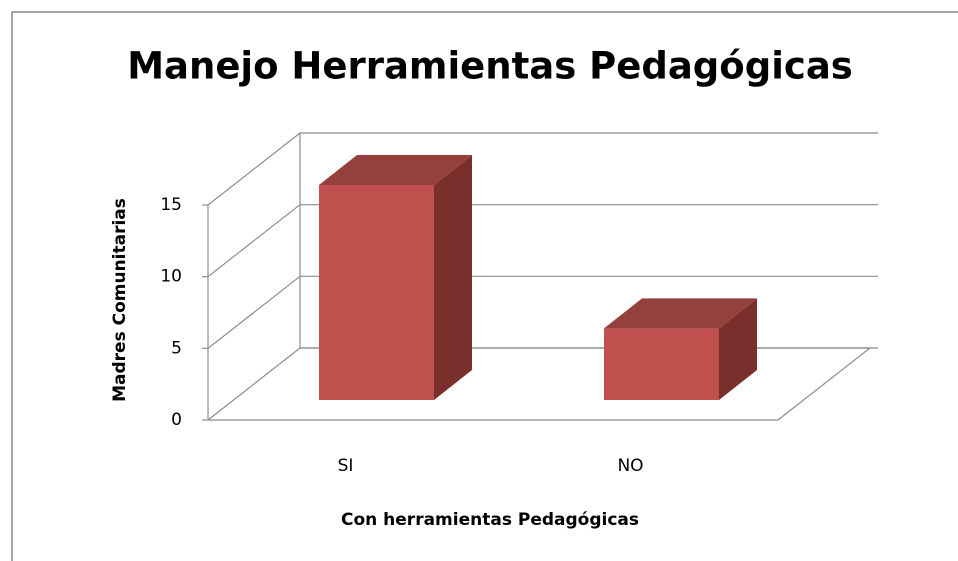 Image resolution: width=958 pixels, height=561 pixels. What do you see at coordinates (176, 348) in the screenshot?
I see `y-tick-label: 5` at bounding box center [176, 348].